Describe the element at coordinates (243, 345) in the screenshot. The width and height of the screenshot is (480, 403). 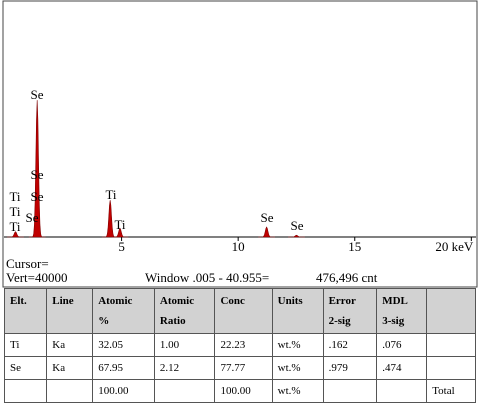
I see `table-cell: 22.23` at that location.